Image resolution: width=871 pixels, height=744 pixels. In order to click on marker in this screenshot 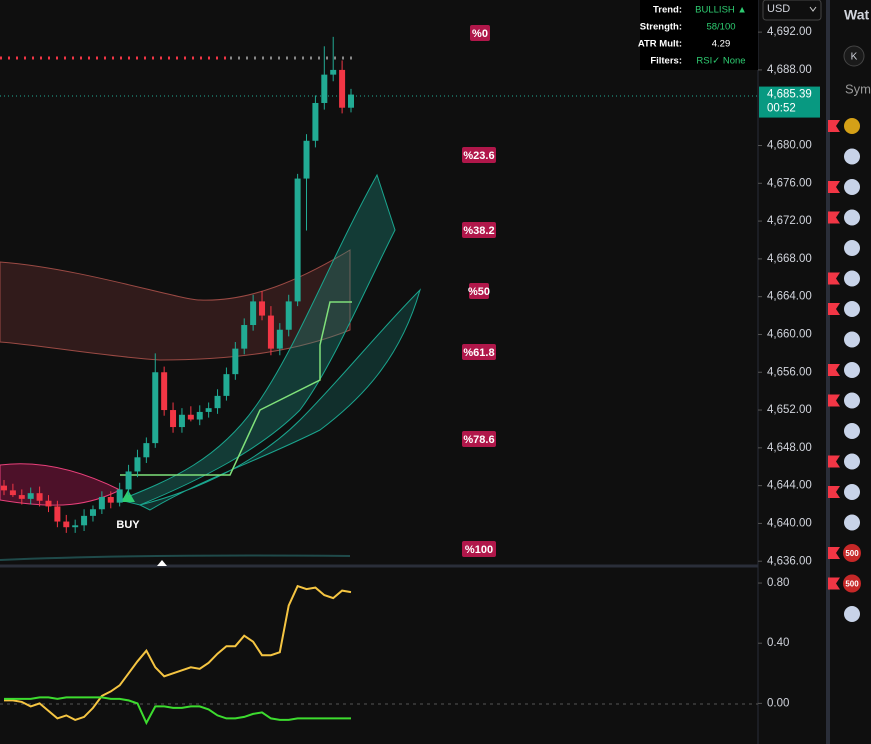, I will do `click(162, 563)`.